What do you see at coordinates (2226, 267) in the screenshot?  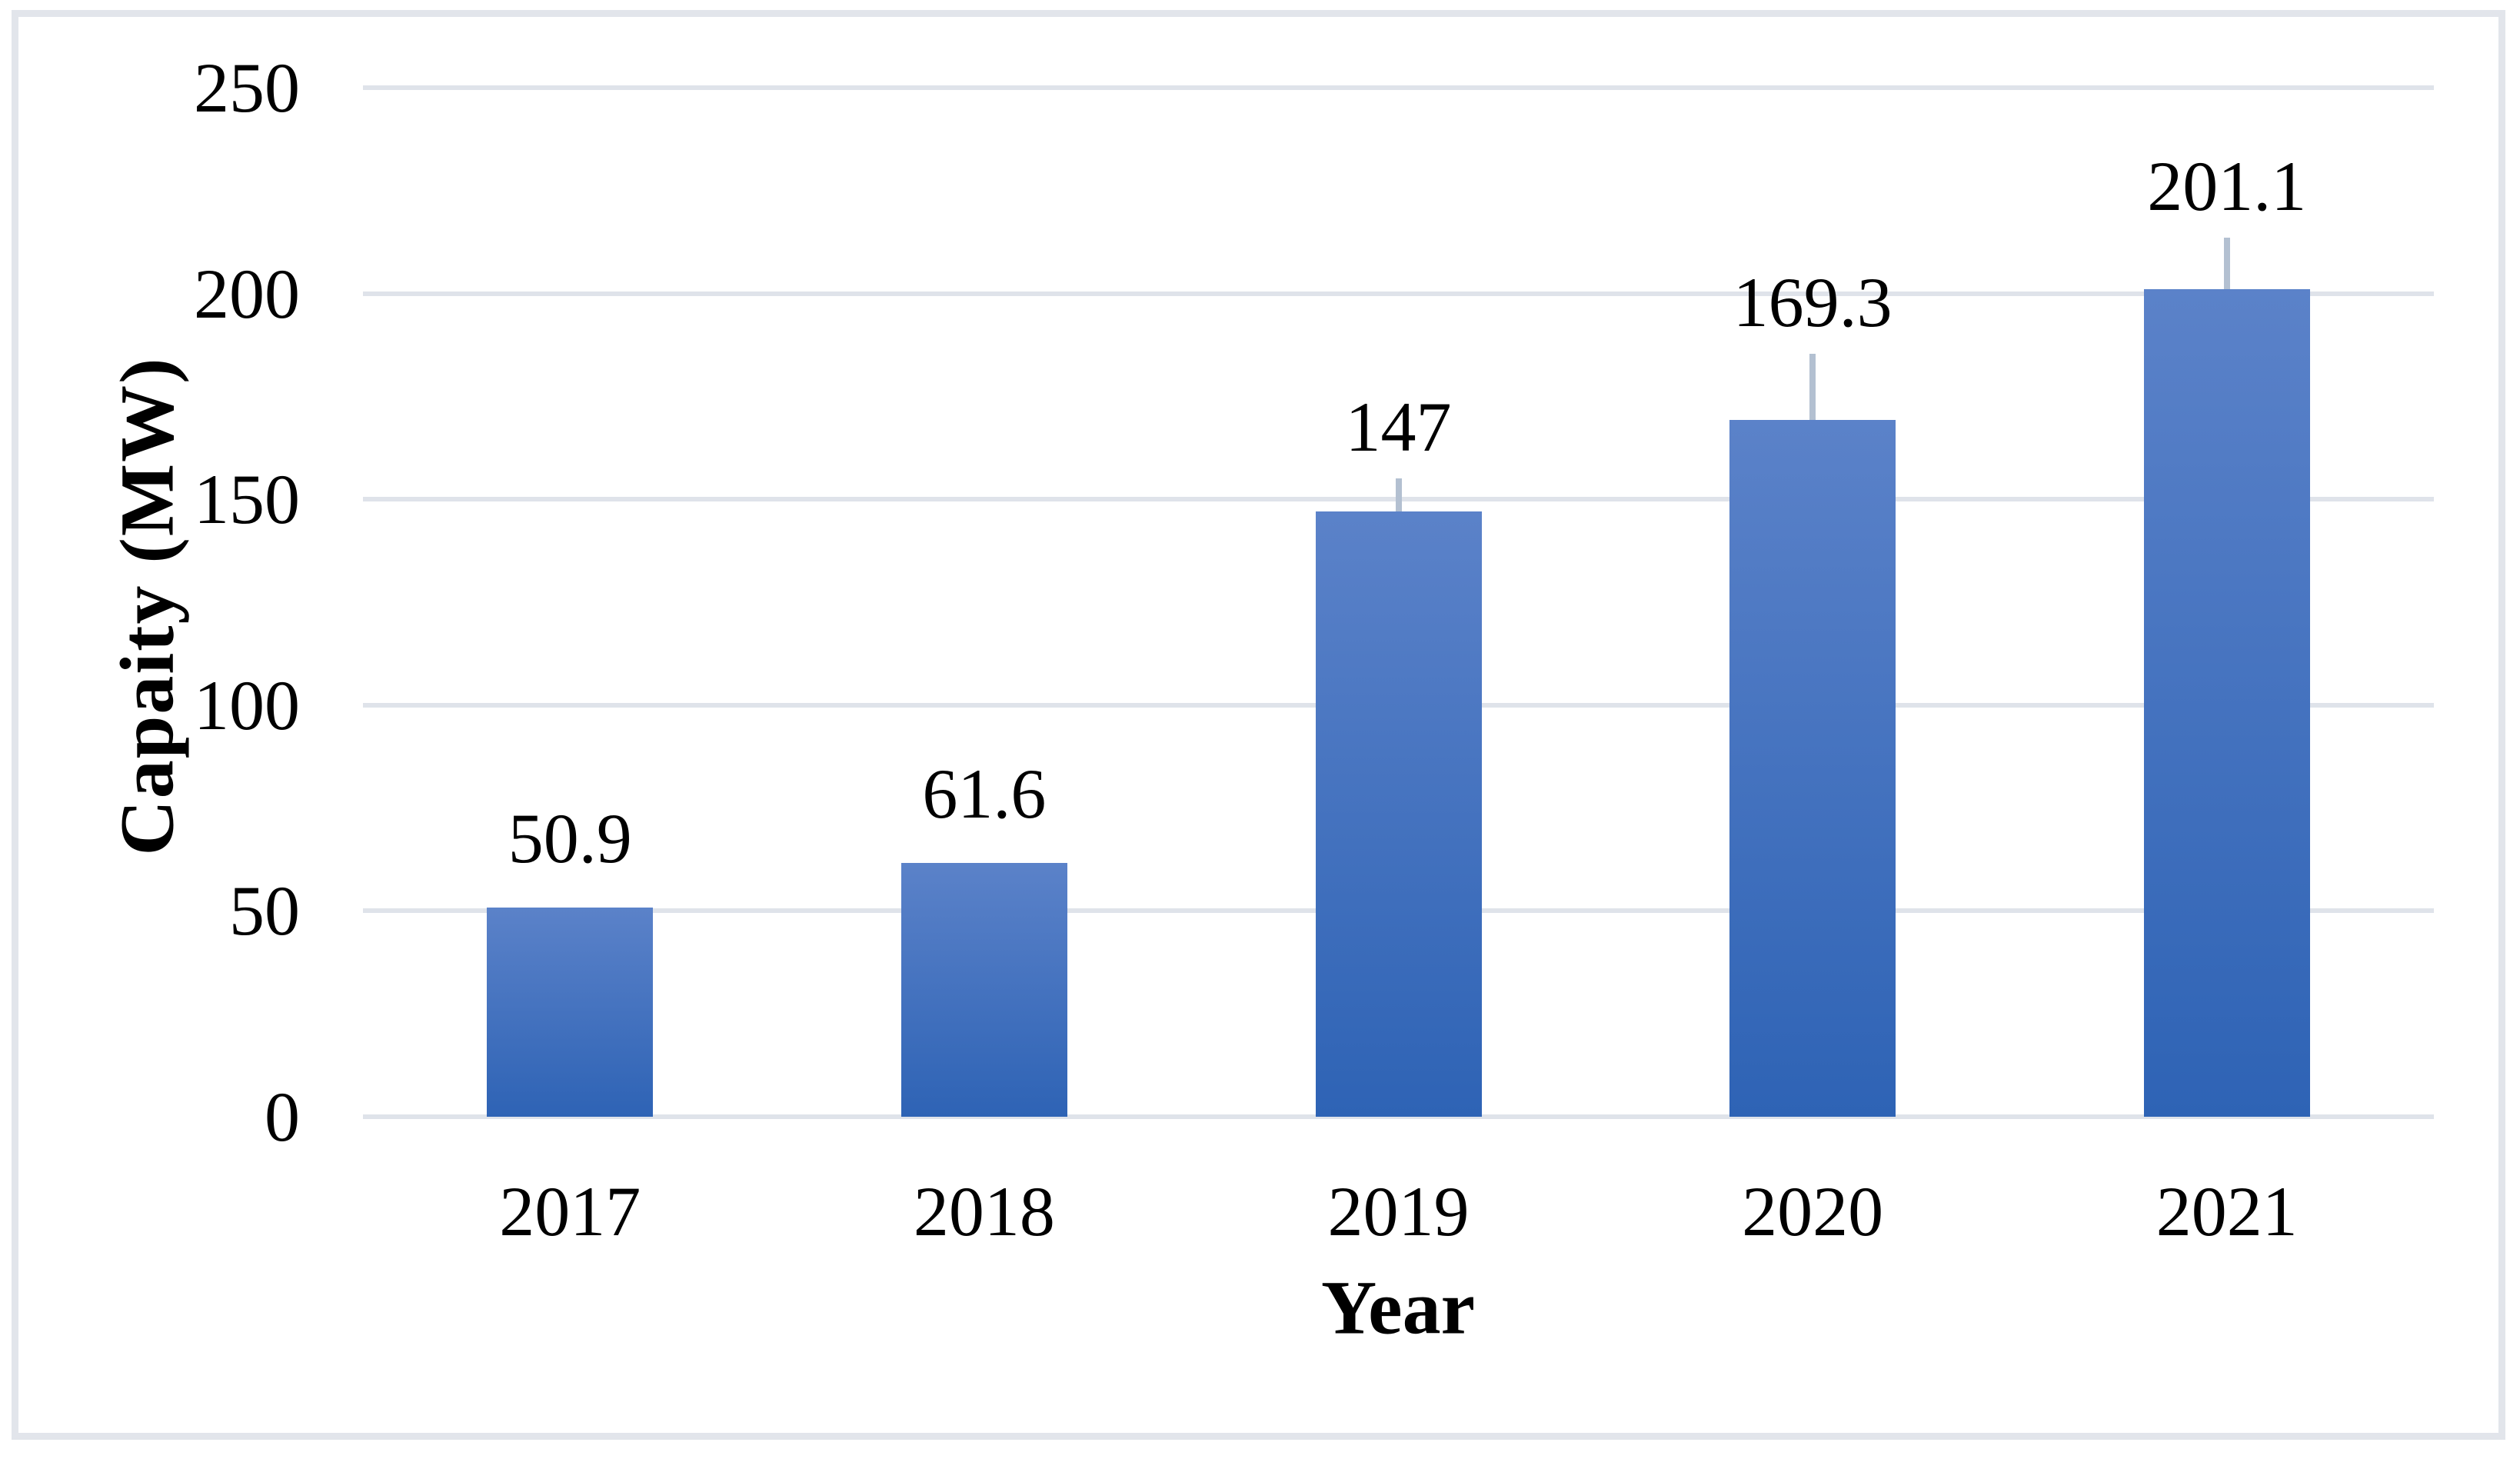 I see `error-bar-2021` at bounding box center [2226, 267].